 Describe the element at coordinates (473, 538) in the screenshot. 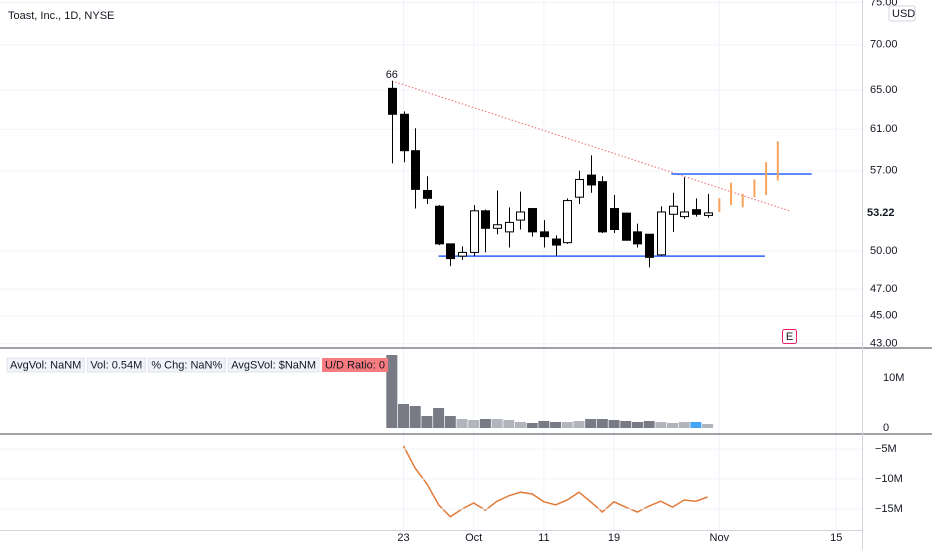

I see `x-tick-label: Oct` at that location.